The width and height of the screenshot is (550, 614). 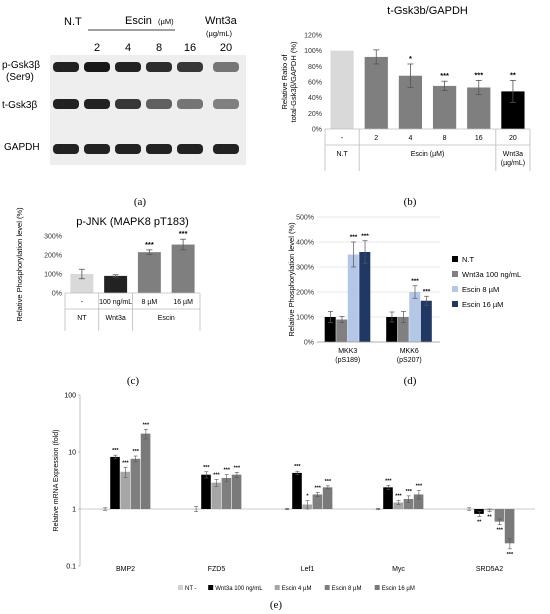 I want to click on y-tick-label: 80%, so click(x=315, y=67).